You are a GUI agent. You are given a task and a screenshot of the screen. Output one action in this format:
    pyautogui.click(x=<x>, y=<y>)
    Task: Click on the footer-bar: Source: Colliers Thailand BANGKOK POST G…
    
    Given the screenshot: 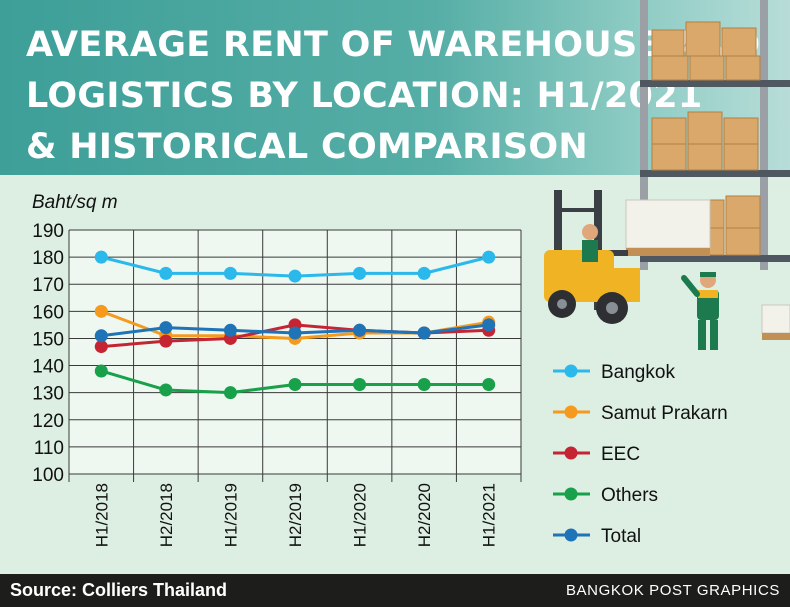 What is the action you would take?
    pyautogui.click(x=395, y=590)
    